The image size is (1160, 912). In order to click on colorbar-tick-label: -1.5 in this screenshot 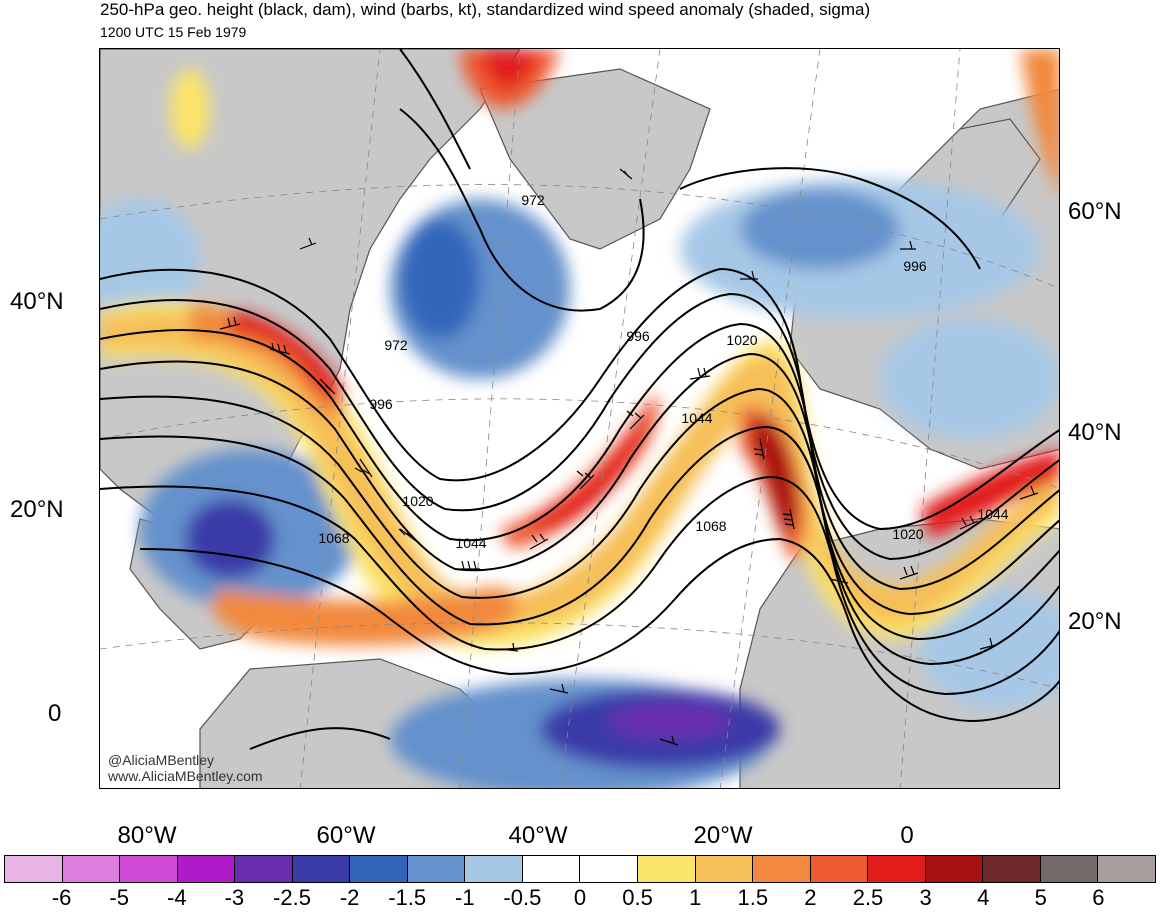, I will do `click(407, 897)`.